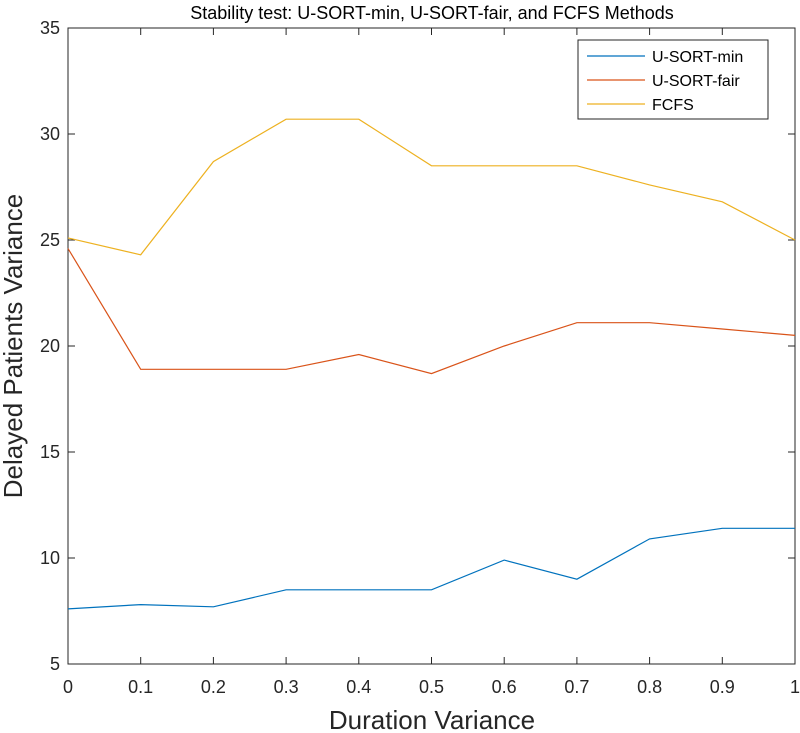 This screenshot has height=733, width=800. I want to click on x-tick-label: 0.4, so click(358, 687).